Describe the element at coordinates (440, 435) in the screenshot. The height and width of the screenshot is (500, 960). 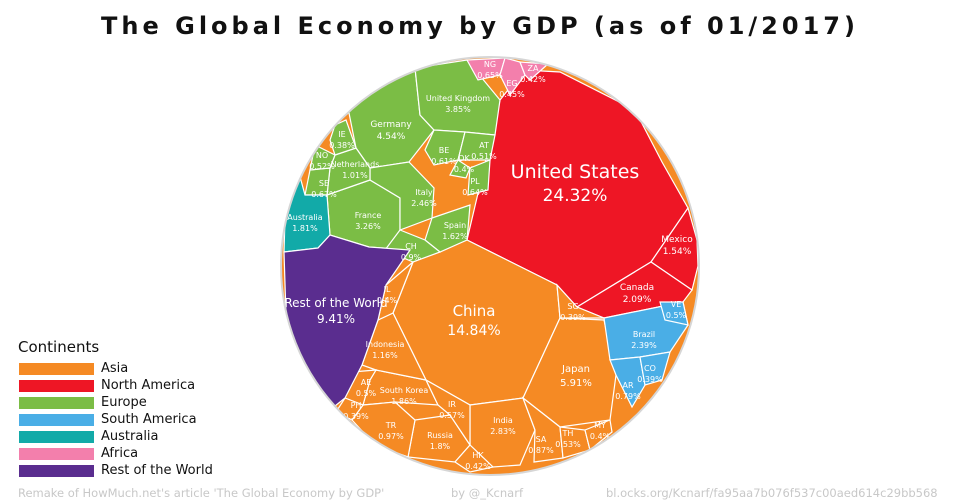
I see `cell-label-russia: Russia` at that location.